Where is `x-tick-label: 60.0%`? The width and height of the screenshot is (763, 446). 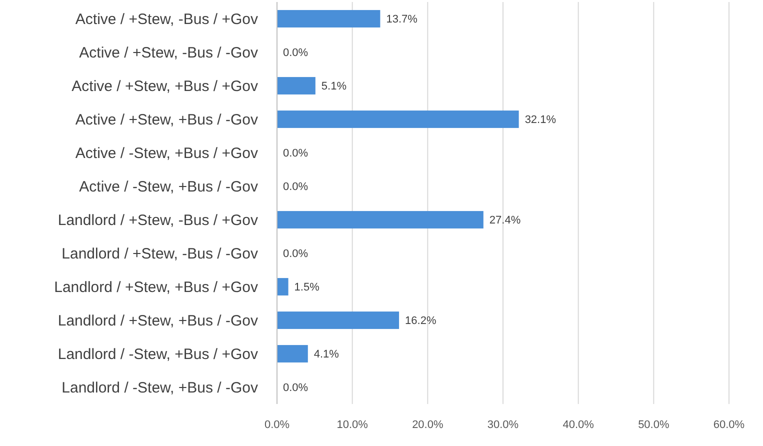
x-tick-label: 60.0% is located at coordinates (729, 425).